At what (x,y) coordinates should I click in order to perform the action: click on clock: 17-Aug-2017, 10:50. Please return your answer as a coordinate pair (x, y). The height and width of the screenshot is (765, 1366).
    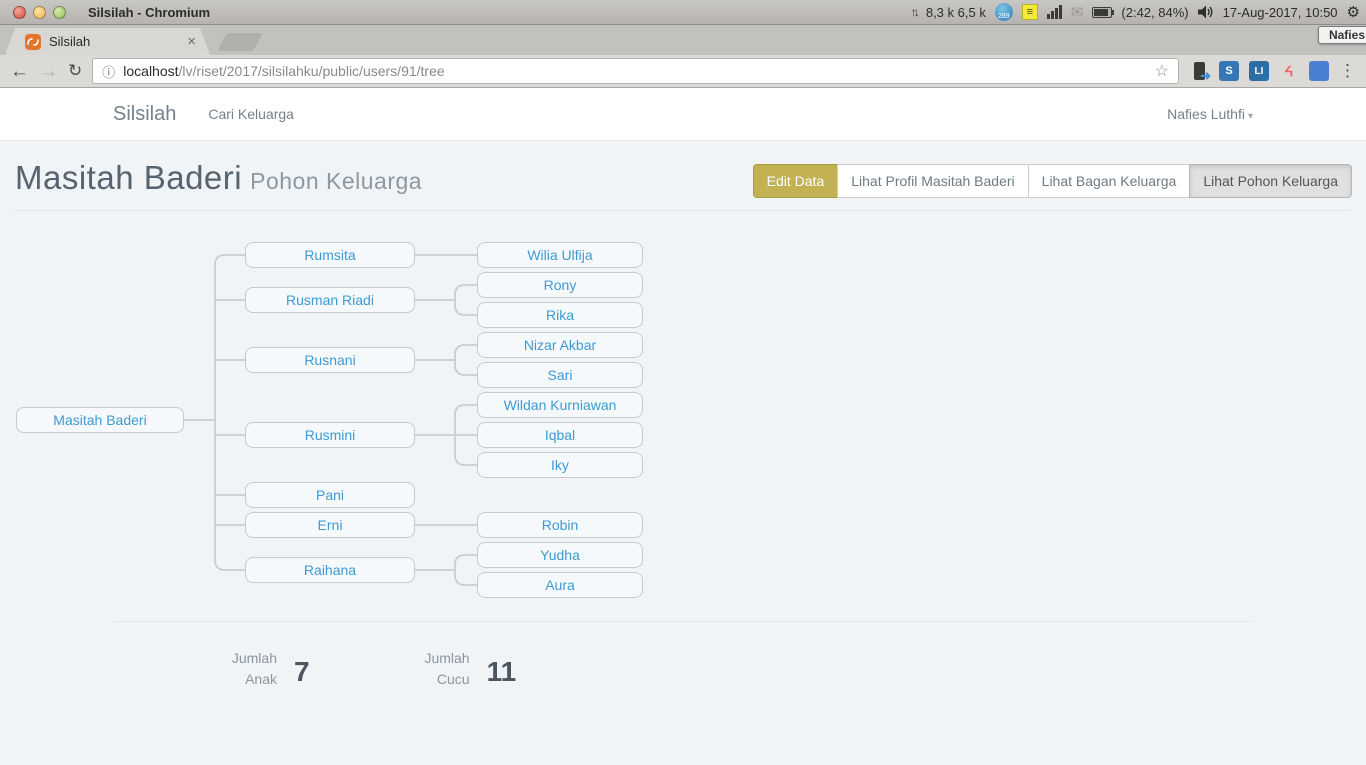
    Looking at the image, I should click on (1280, 12).